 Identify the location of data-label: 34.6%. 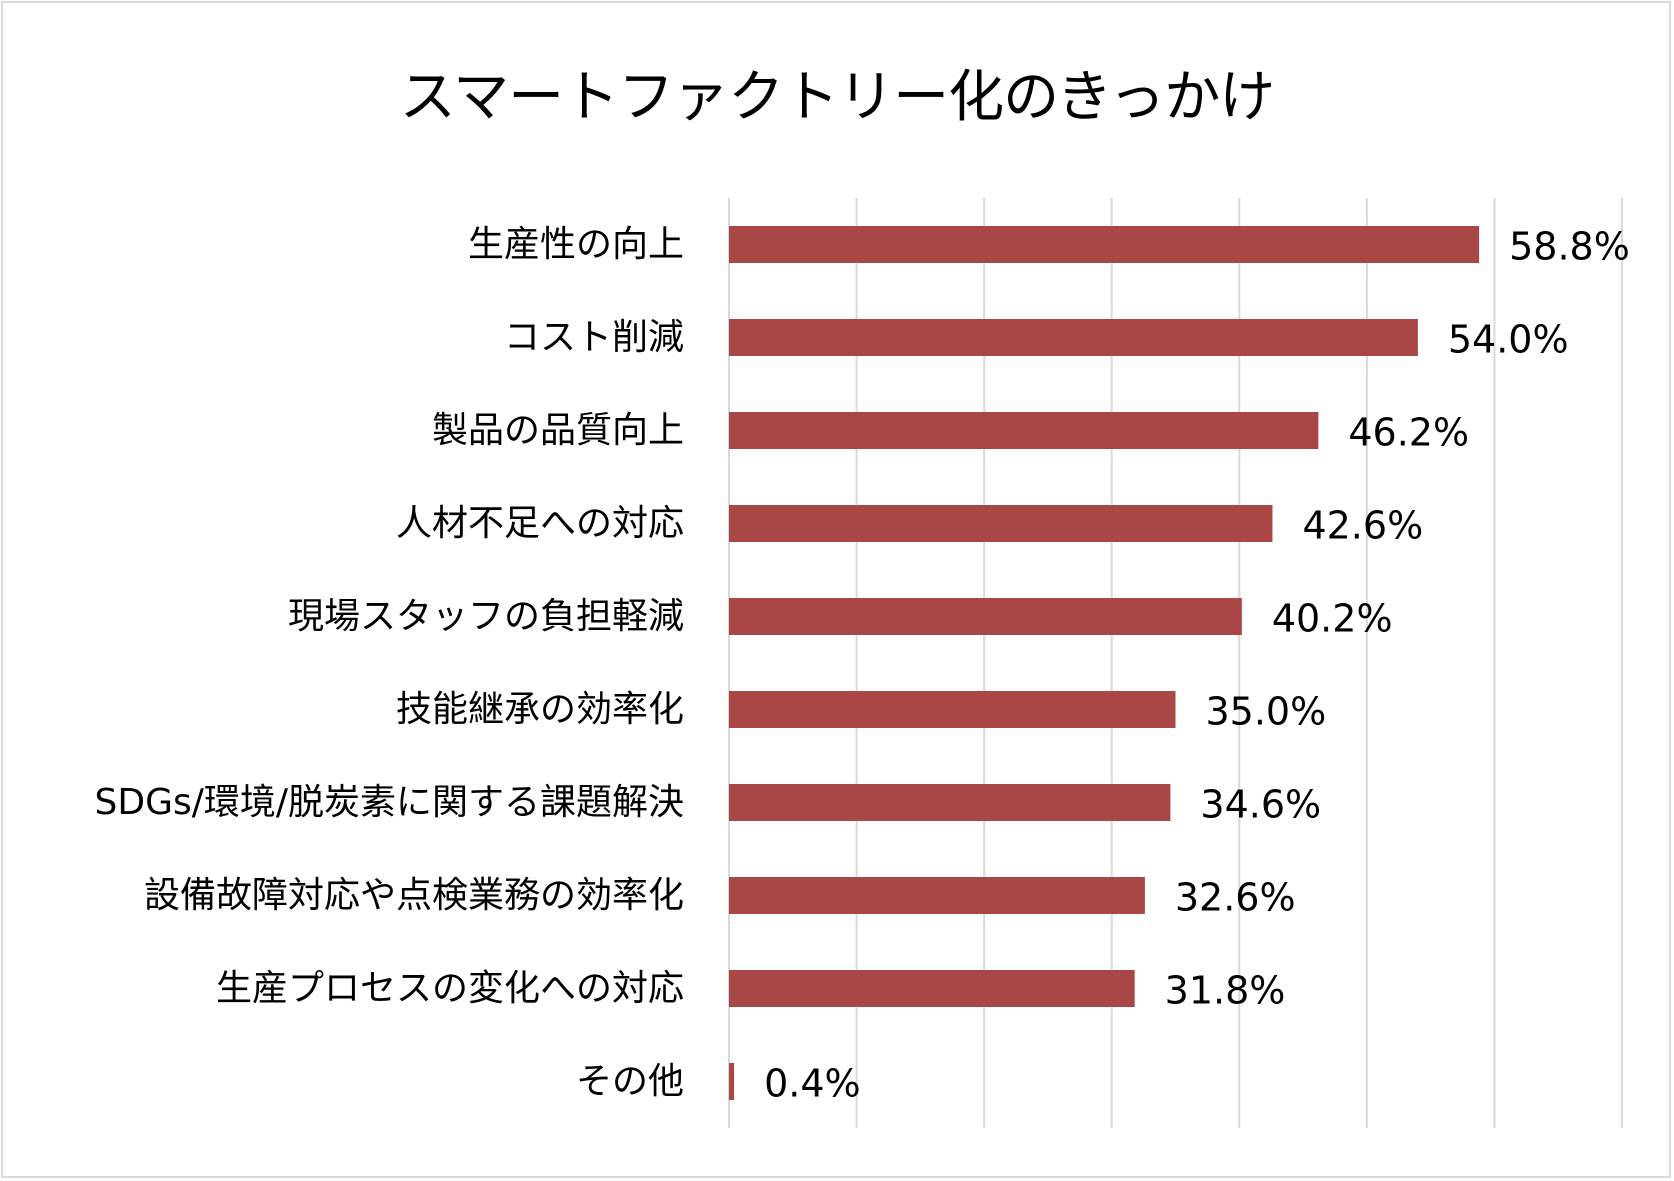
(1260, 805).